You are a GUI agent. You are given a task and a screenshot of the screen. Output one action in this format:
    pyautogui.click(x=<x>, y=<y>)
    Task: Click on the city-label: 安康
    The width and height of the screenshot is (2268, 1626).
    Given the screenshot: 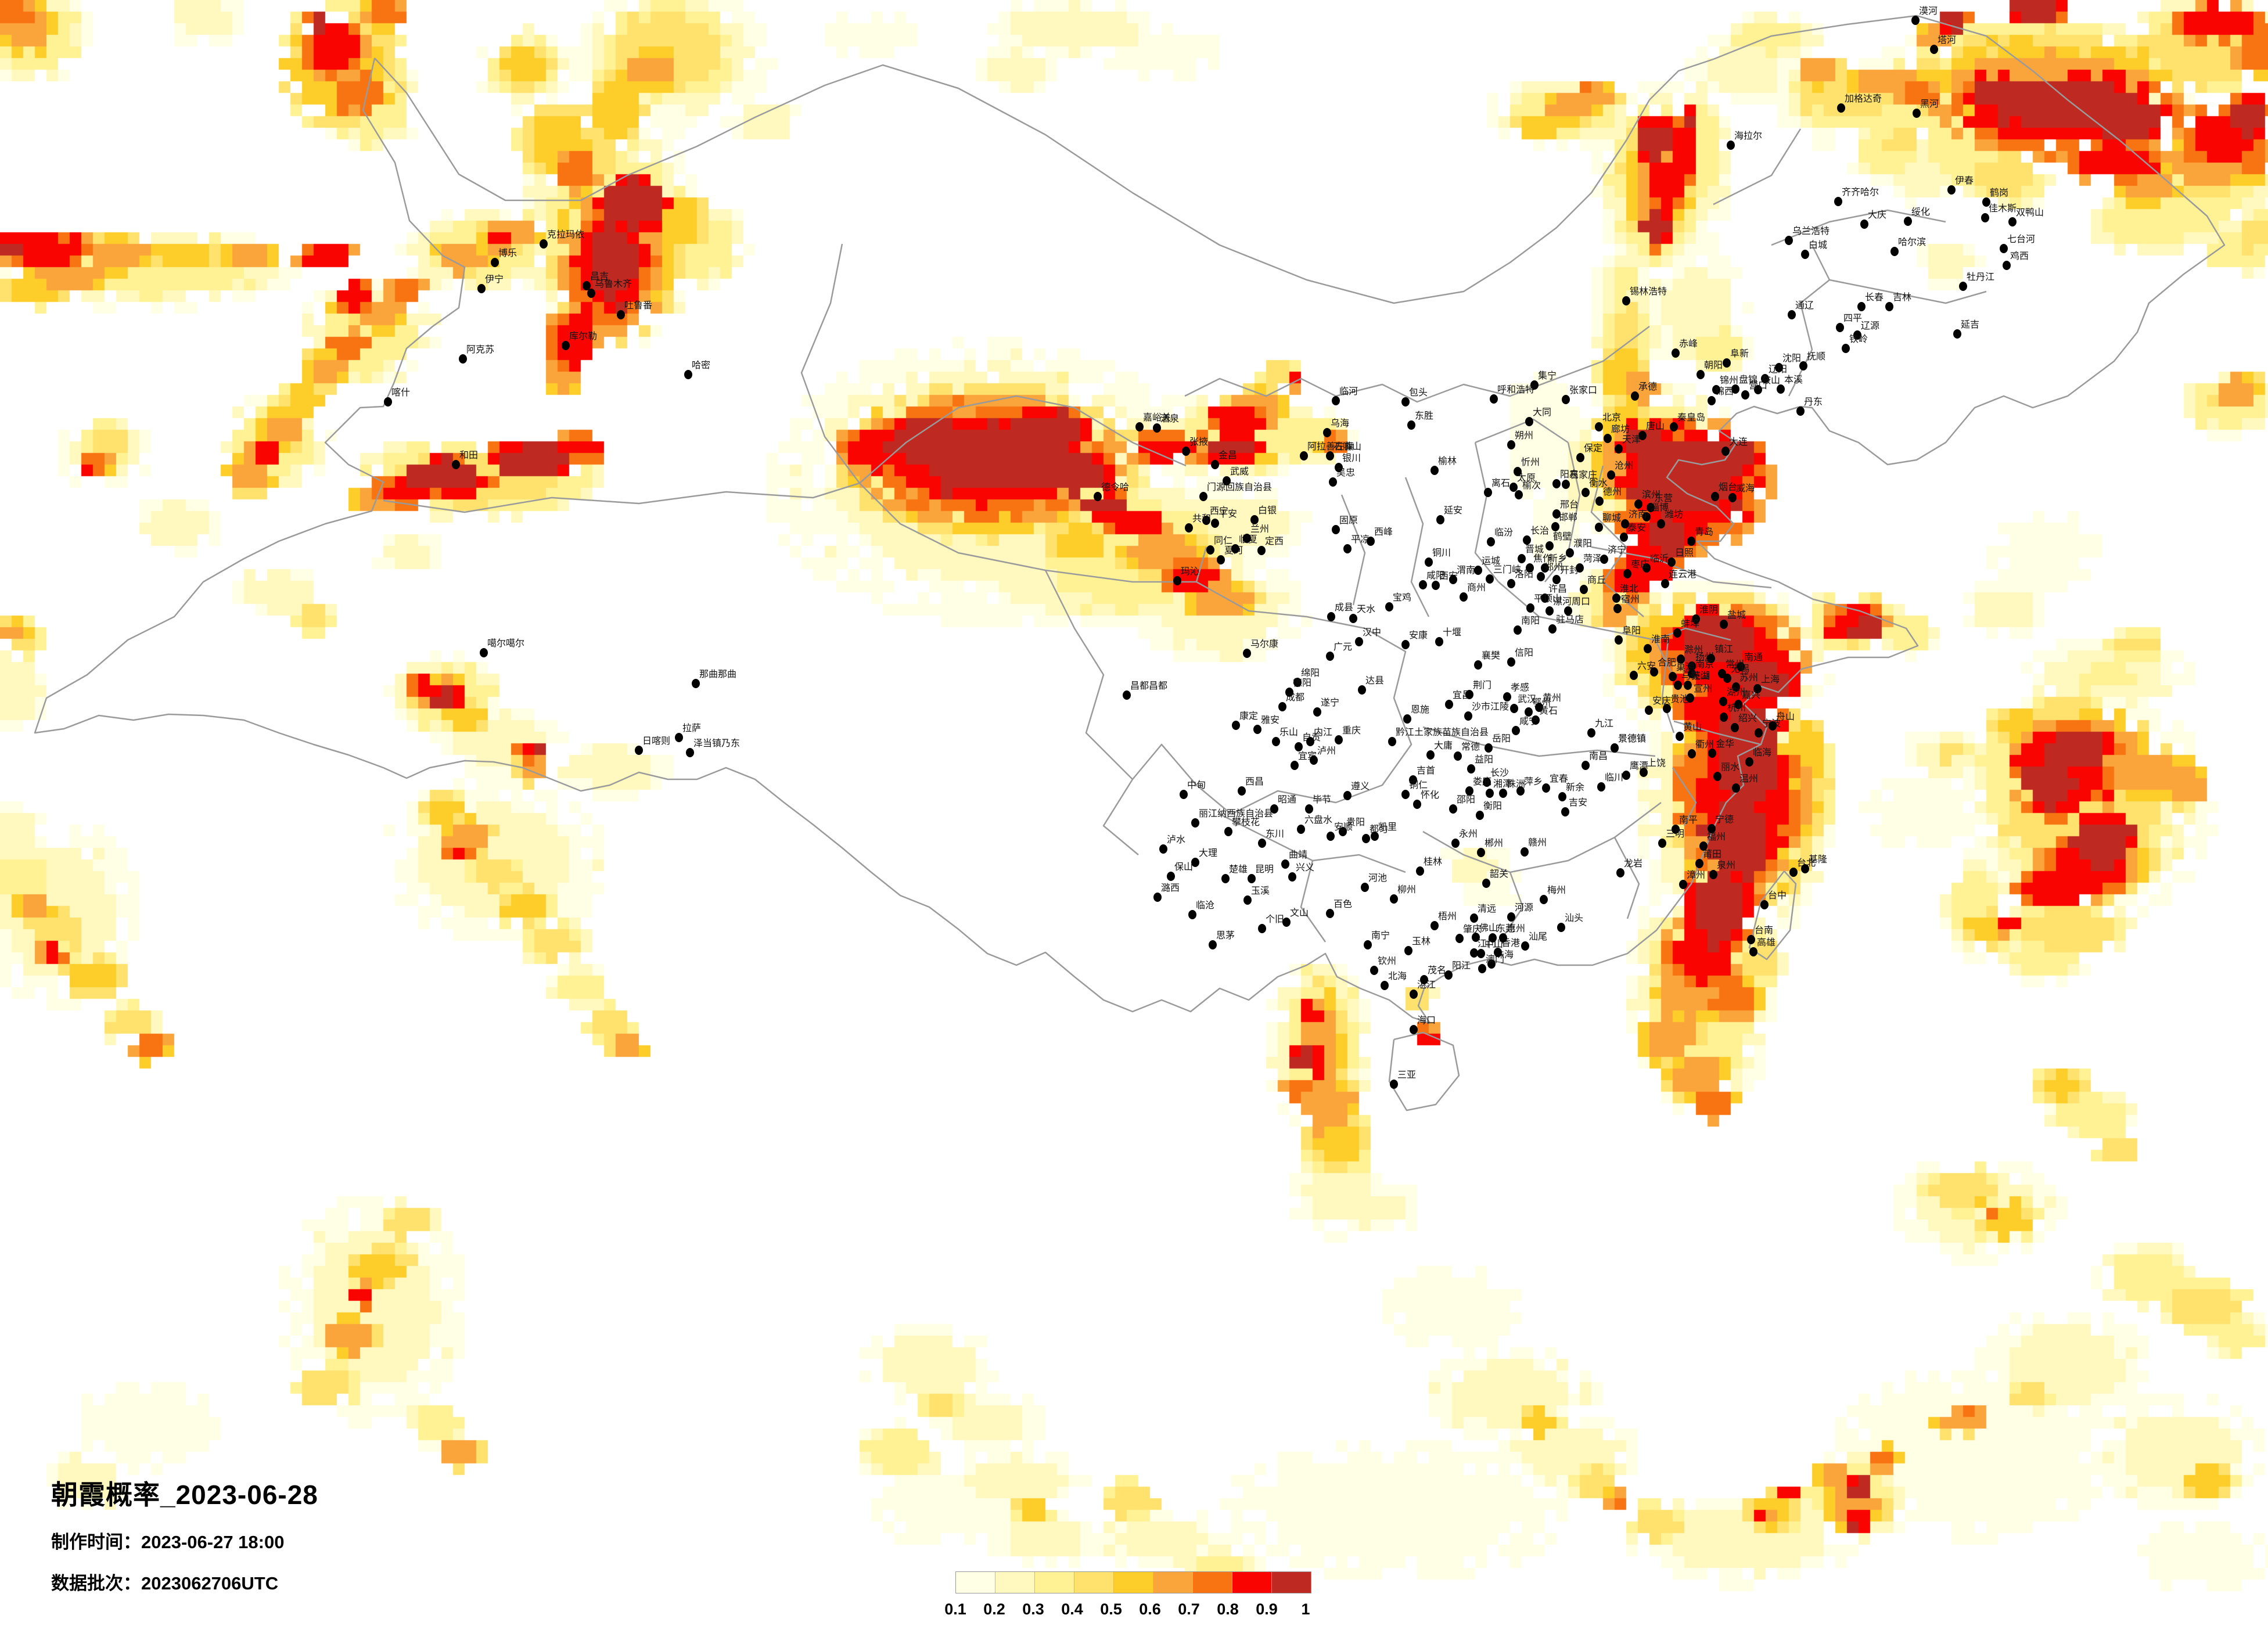 What is the action you would take?
    pyautogui.click(x=1418, y=636)
    